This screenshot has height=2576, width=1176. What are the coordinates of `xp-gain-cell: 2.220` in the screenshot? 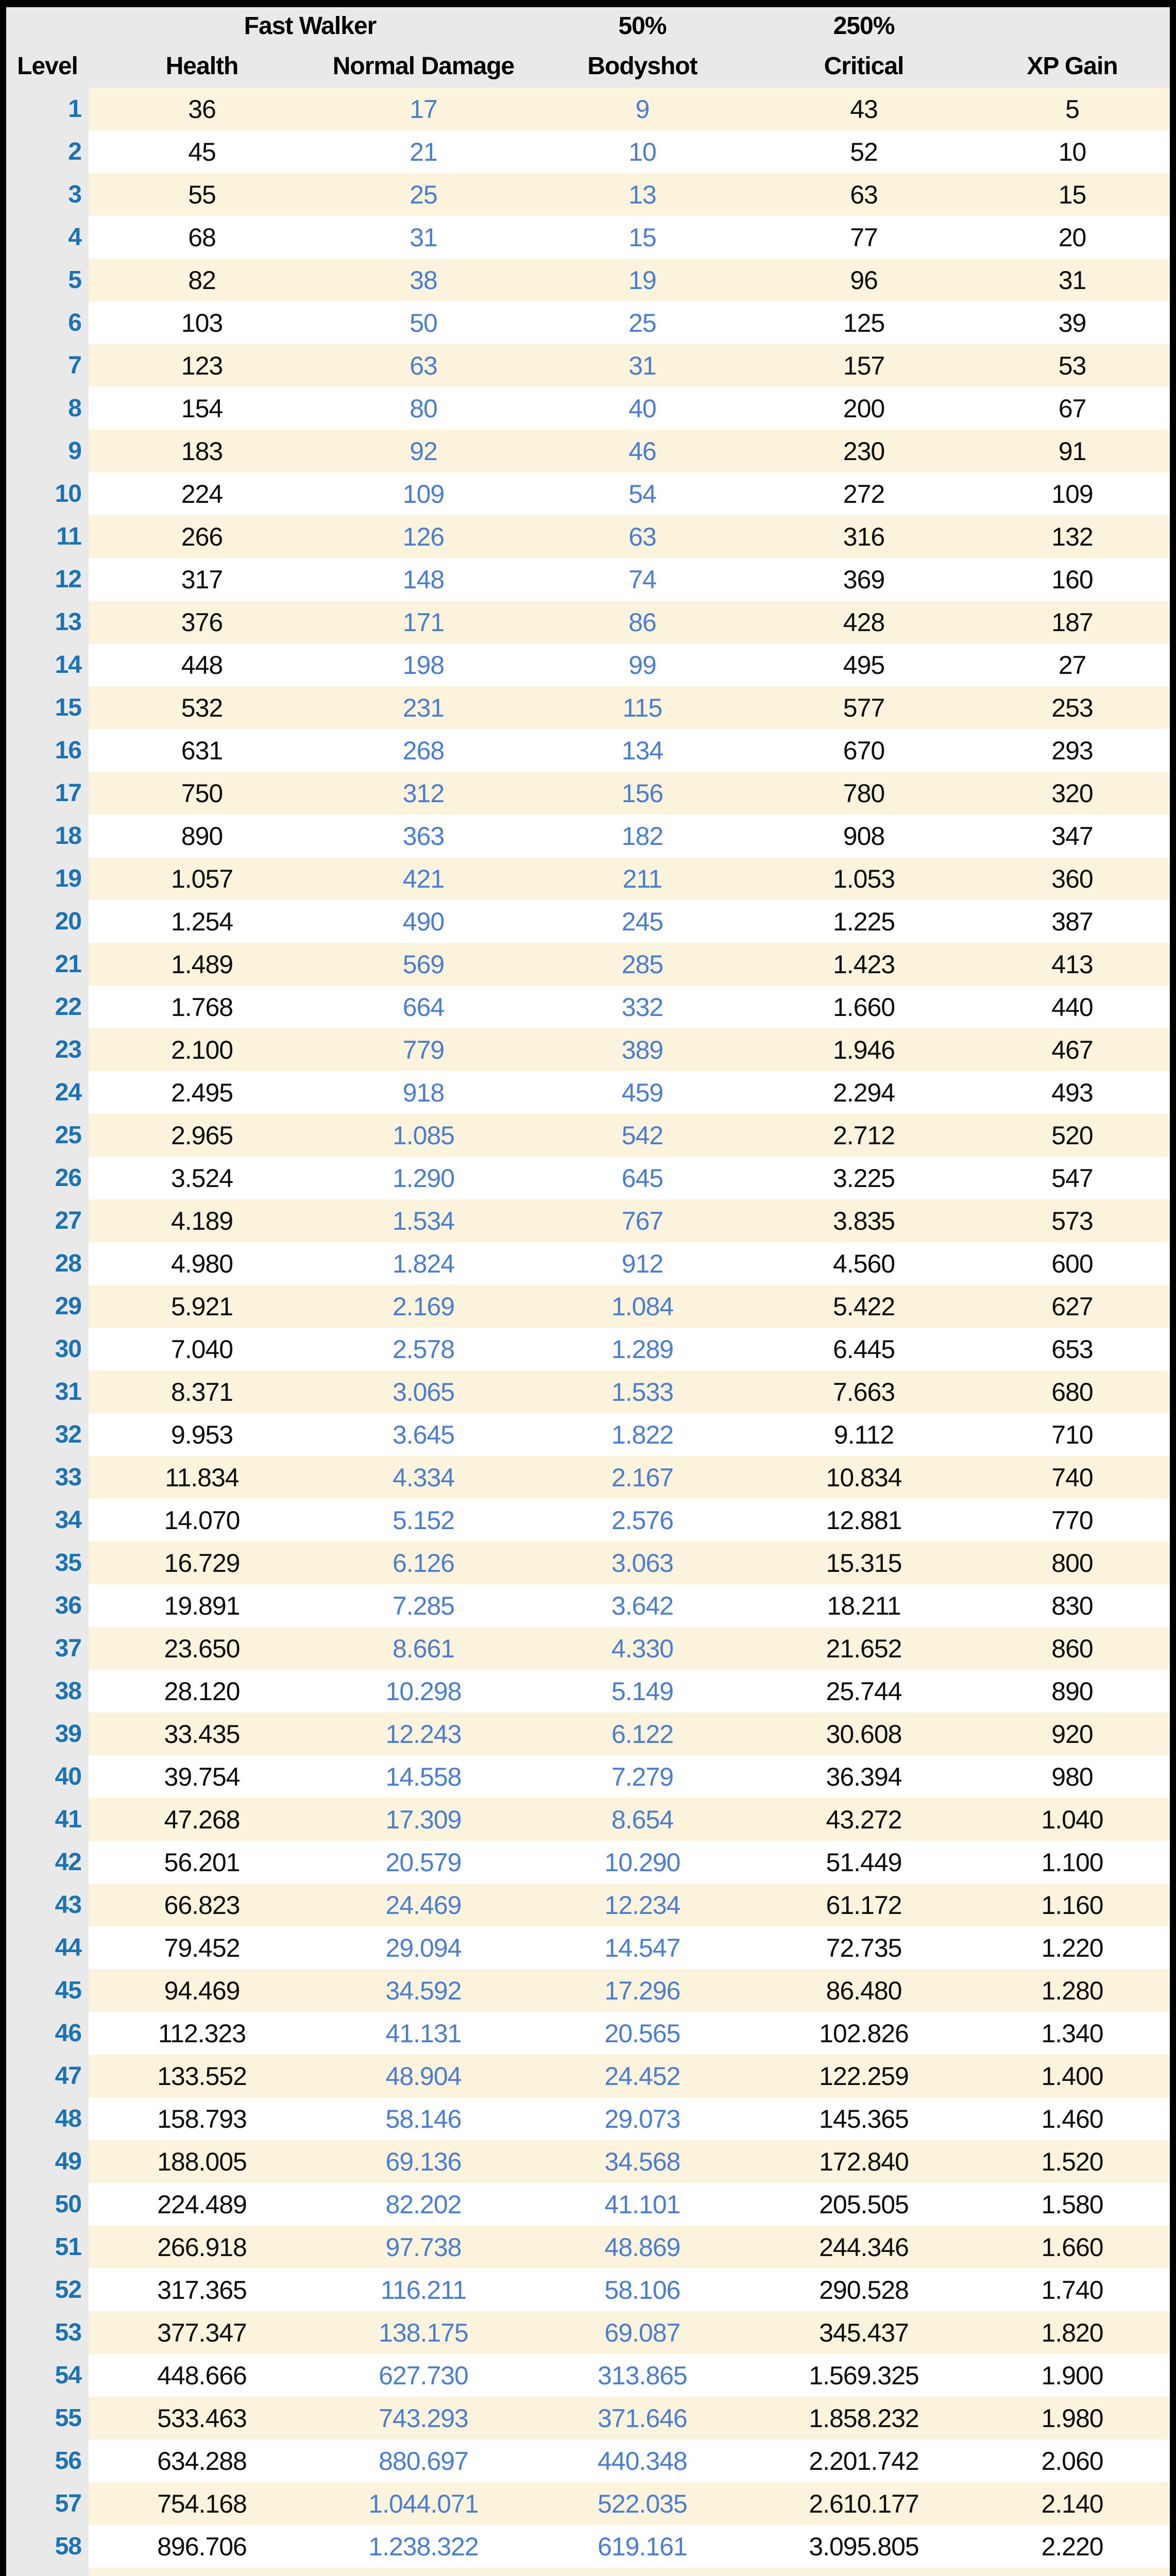 It's located at (1072, 2546).